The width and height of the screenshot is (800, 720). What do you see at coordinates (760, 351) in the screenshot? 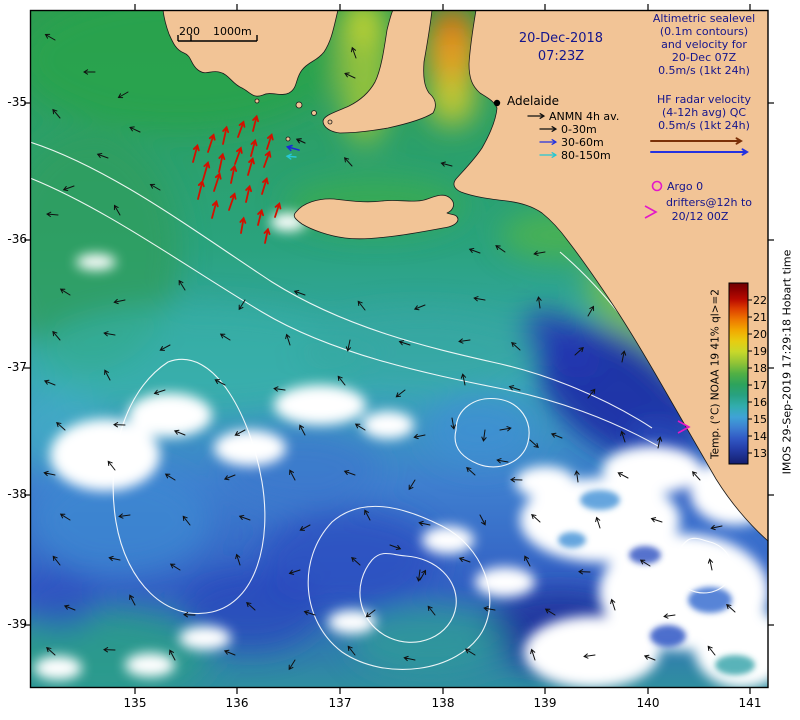
I see `colorbar-tick: 19` at bounding box center [760, 351].